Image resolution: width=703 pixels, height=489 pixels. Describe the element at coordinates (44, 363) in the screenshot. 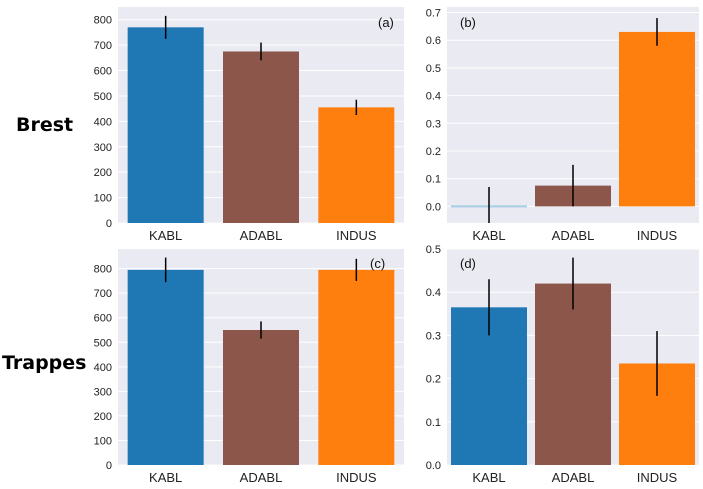

I see `row-label-trappes: Trappes` at that location.